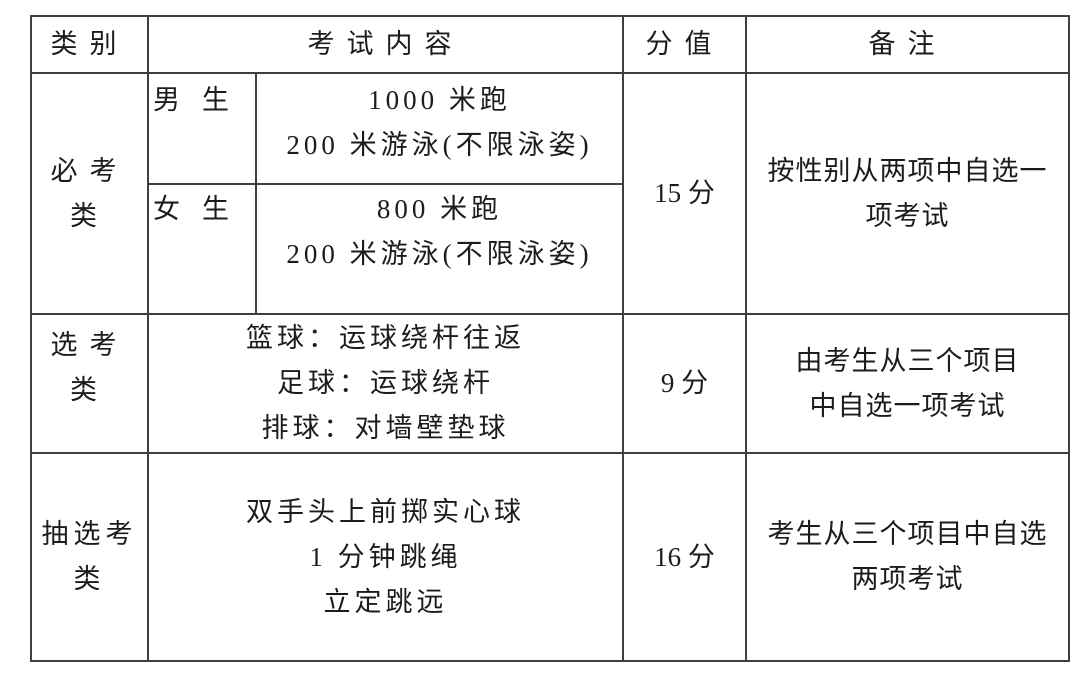  I want to click on girls-content-cell: 800 米跑 200 米游泳(不限泳姿), so click(439, 249).